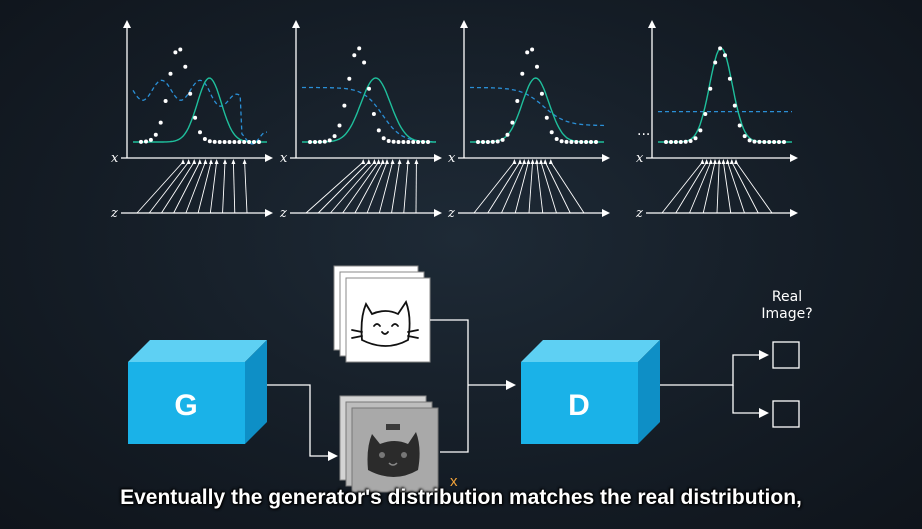 The height and width of the screenshot is (529, 922). Describe the element at coordinates (369, 114) in the screenshot. I see `discriminator-curve` at that location.